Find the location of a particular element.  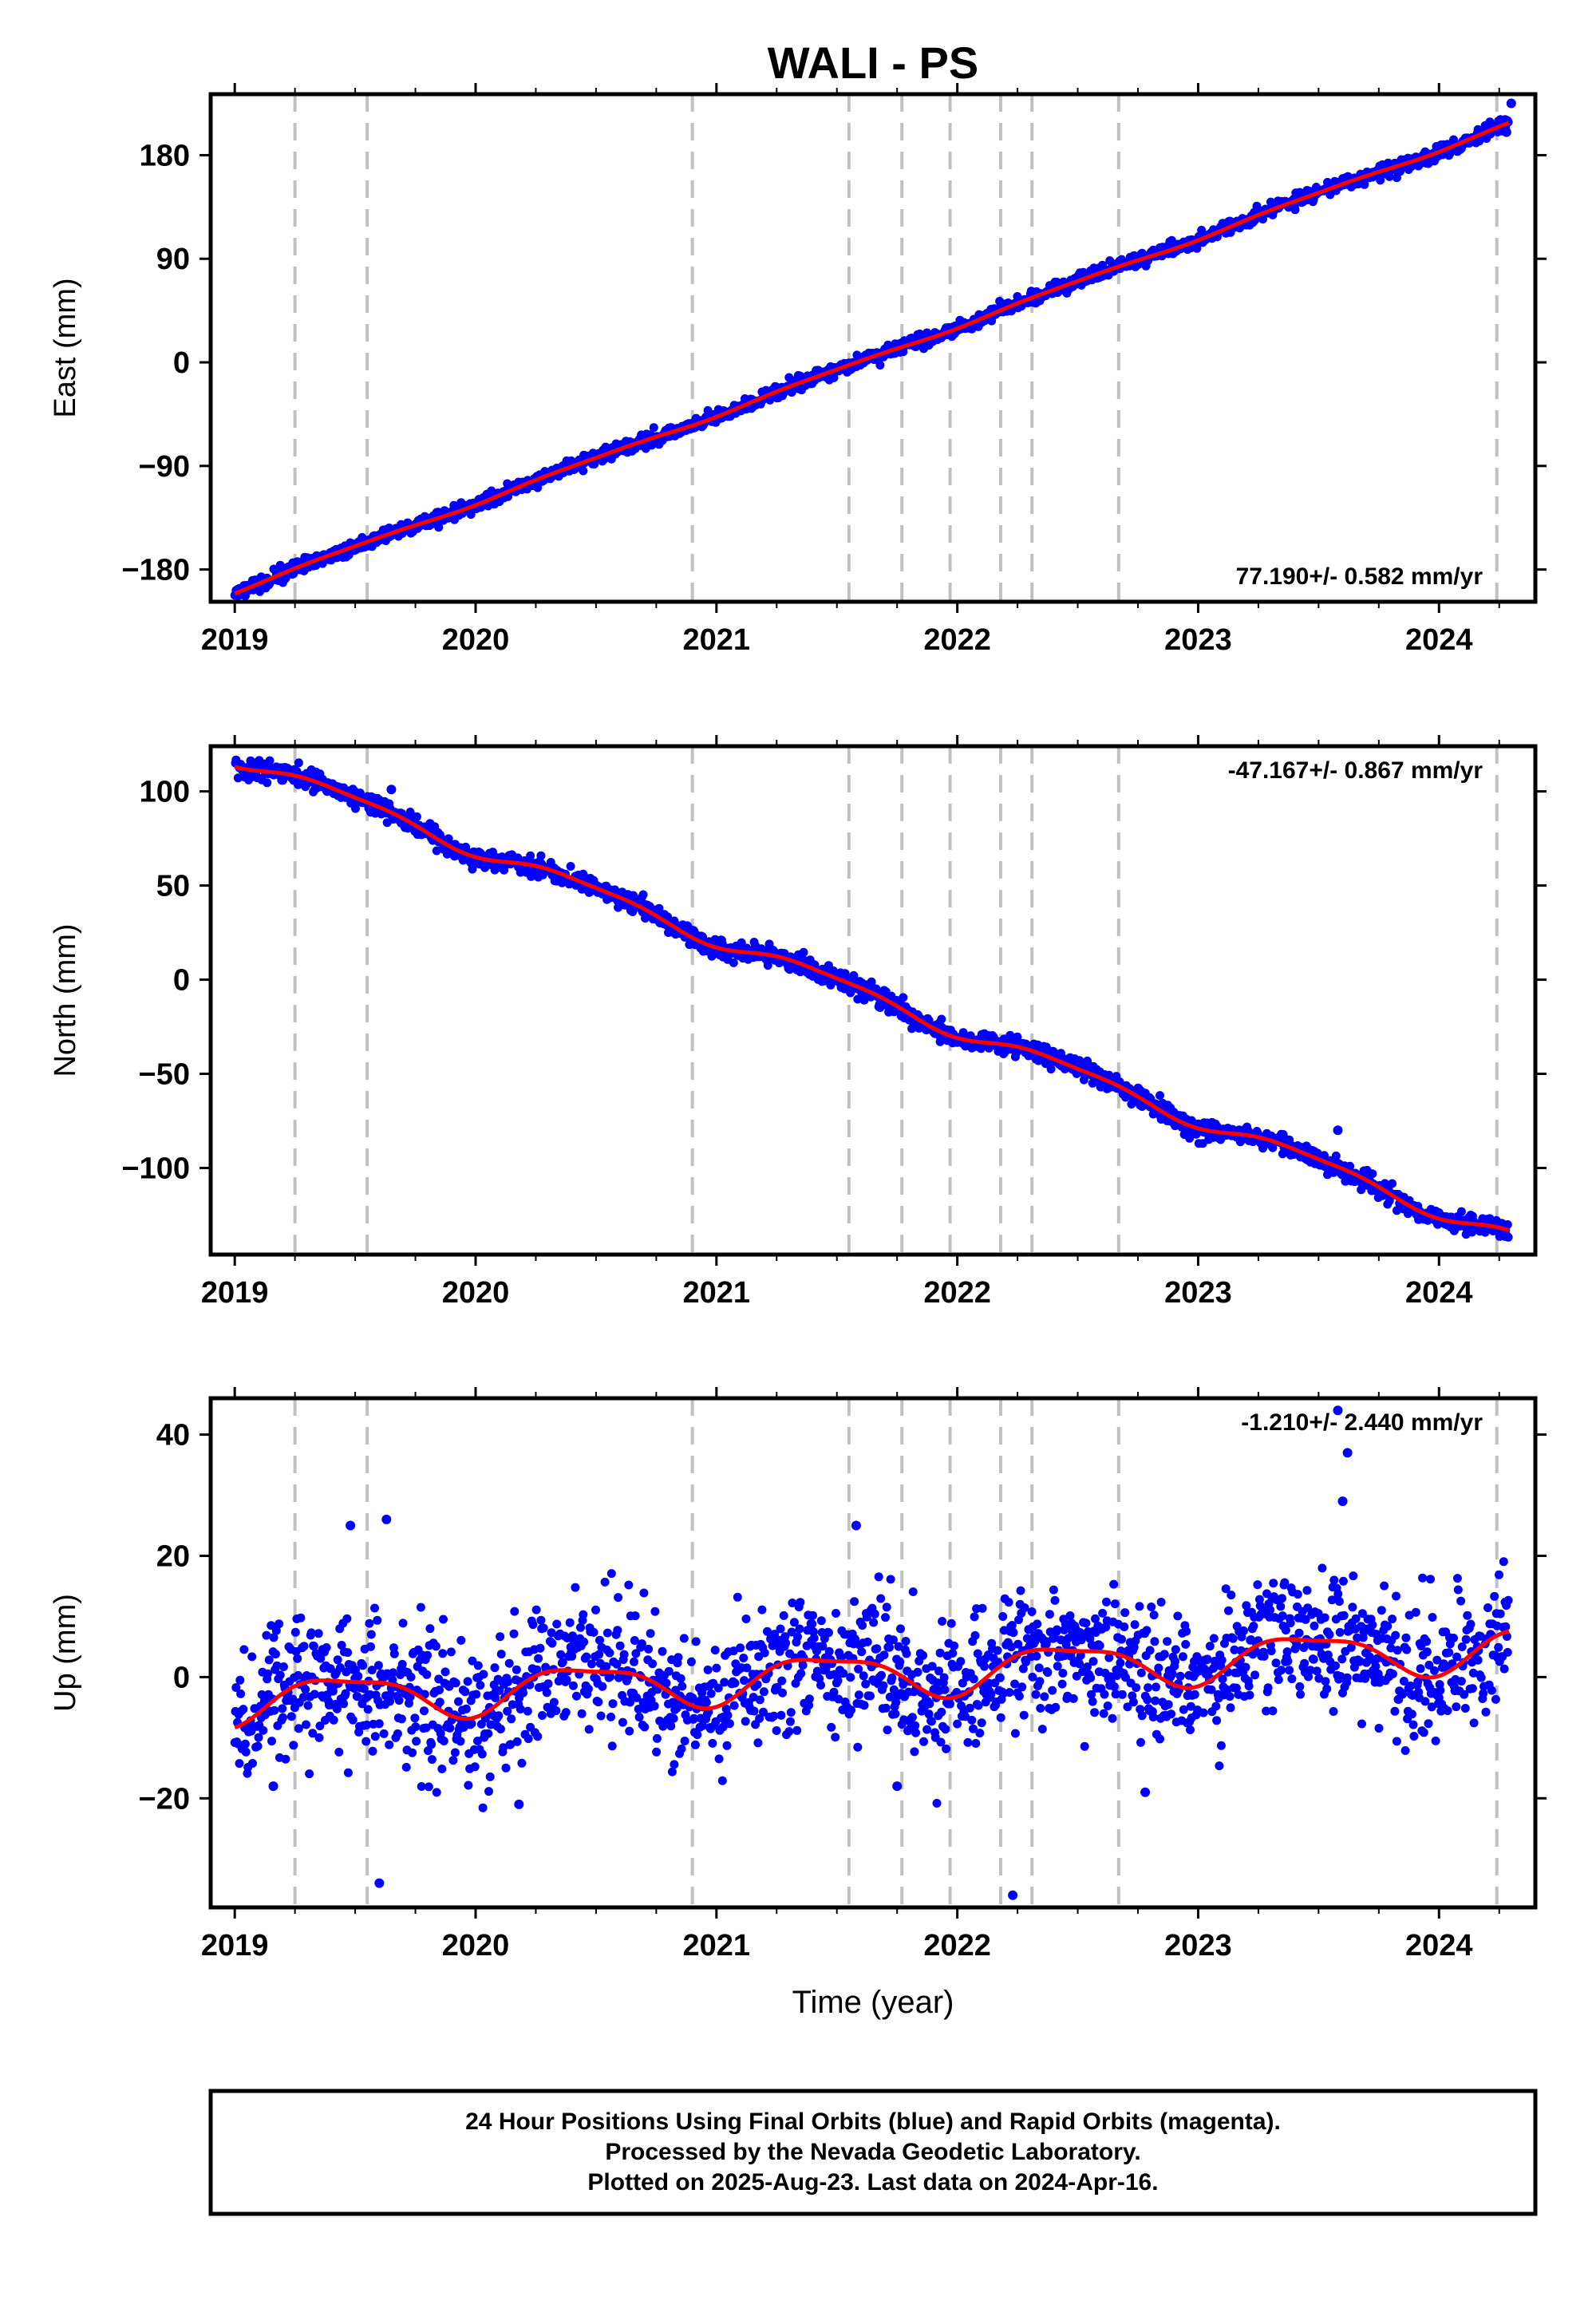

x-tick-label: 2022 is located at coordinates (957, 640).